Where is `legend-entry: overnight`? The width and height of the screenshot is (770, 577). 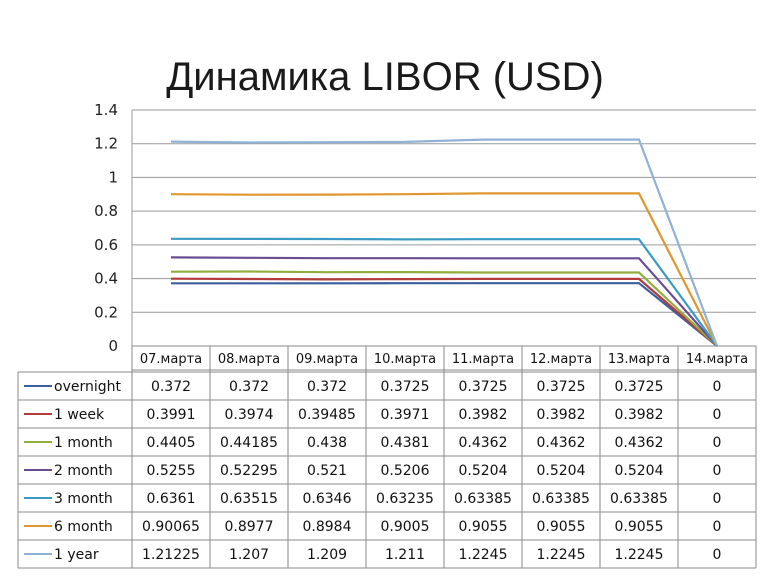 legend-entry: overnight is located at coordinates (87, 387).